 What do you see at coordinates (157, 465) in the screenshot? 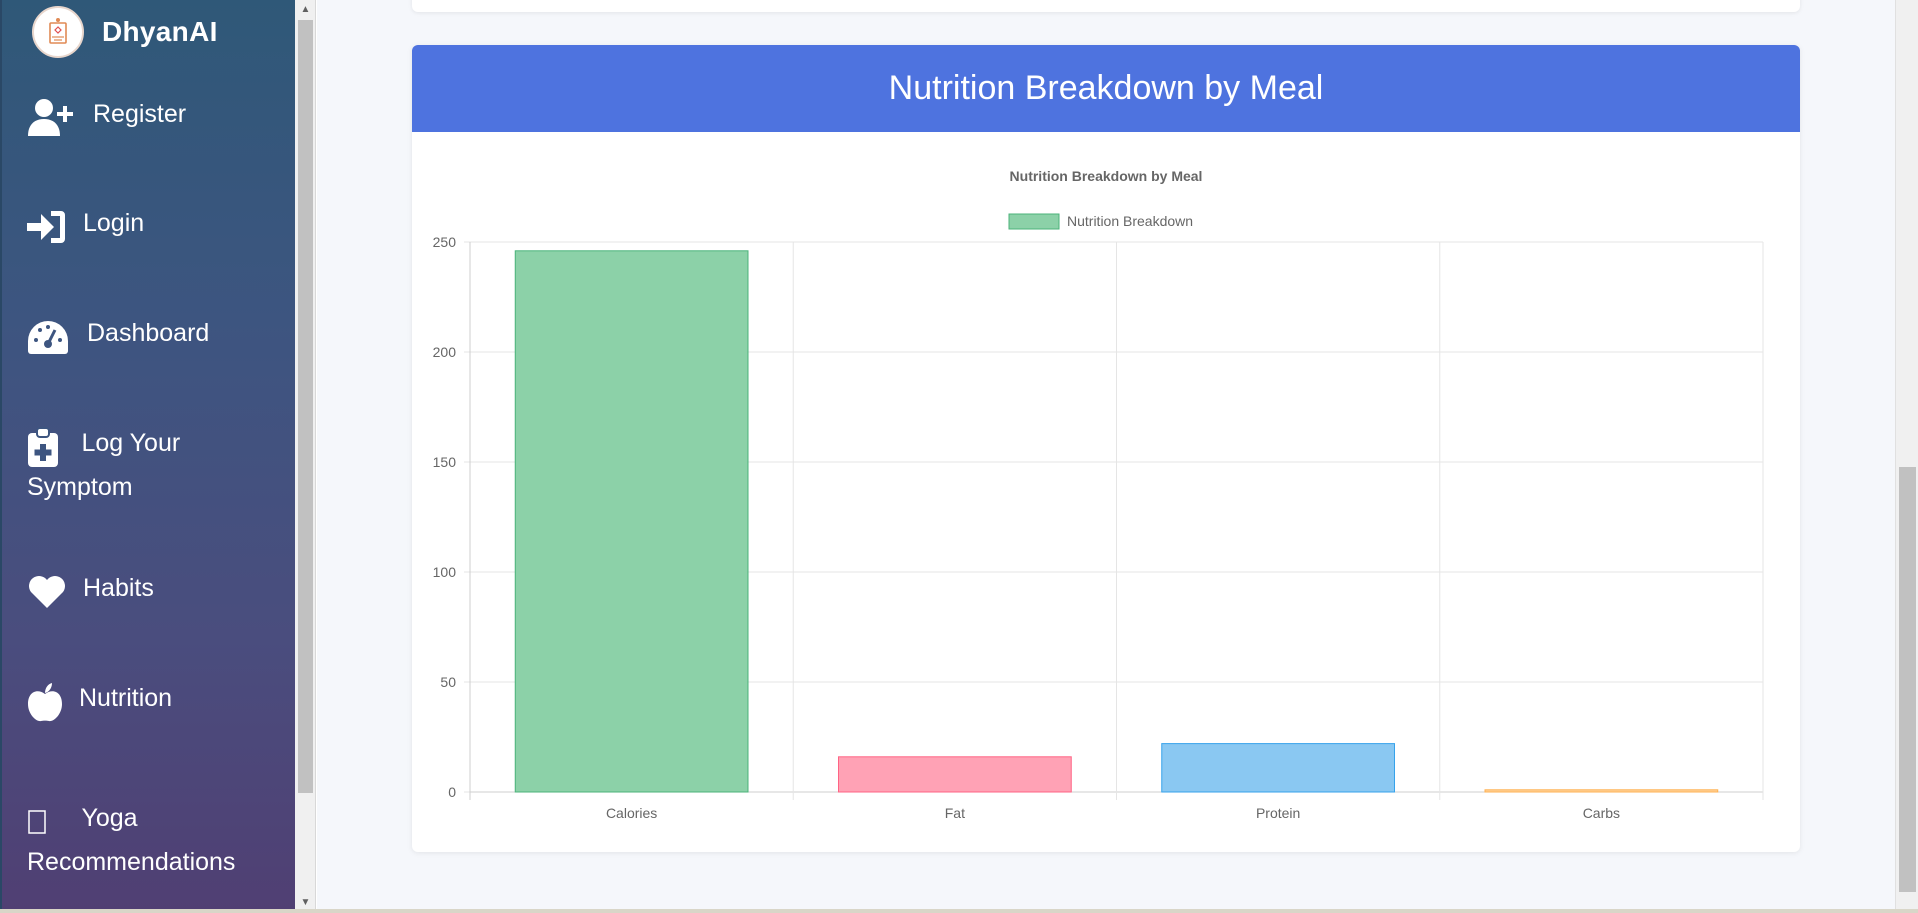
I see `sidebar-item-log-symptom: Log Your Symptom` at bounding box center [157, 465].